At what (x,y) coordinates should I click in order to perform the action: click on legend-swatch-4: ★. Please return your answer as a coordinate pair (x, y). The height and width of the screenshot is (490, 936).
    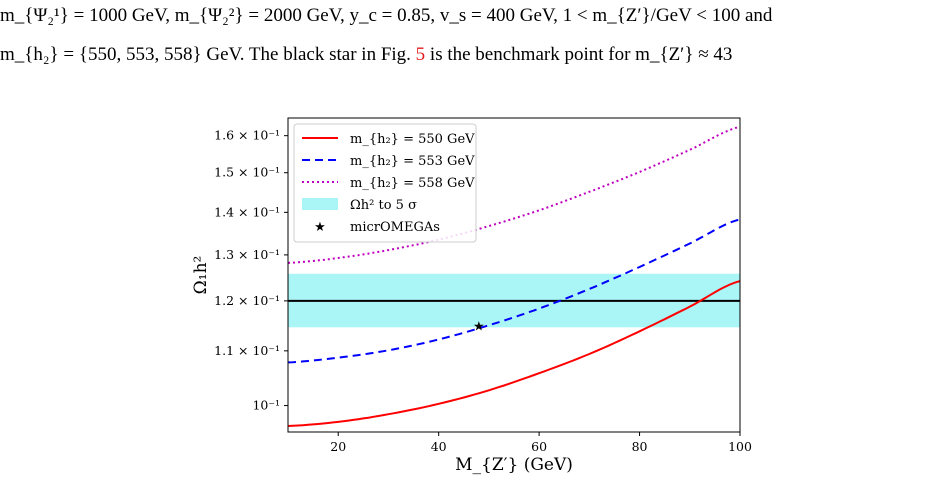
    Looking at the image, I should click on (320, 226).